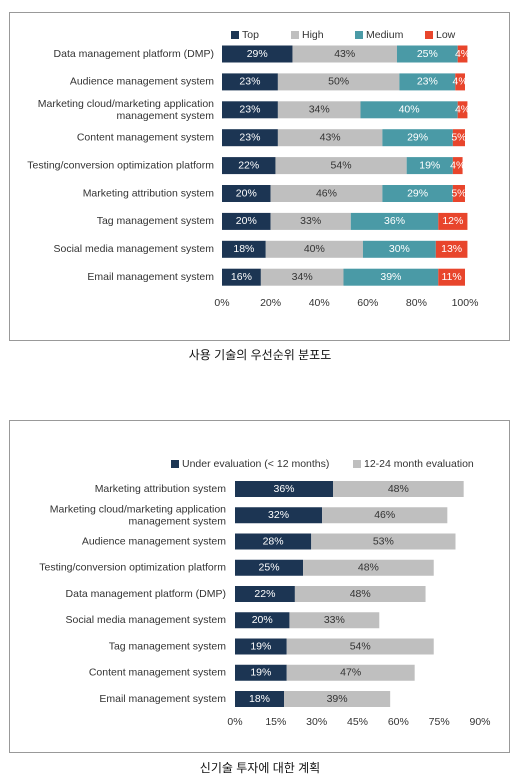 Image resolution: width=520 pixels, height=783 pixels. I want to click on value-label: 30%, so click(399, 249).